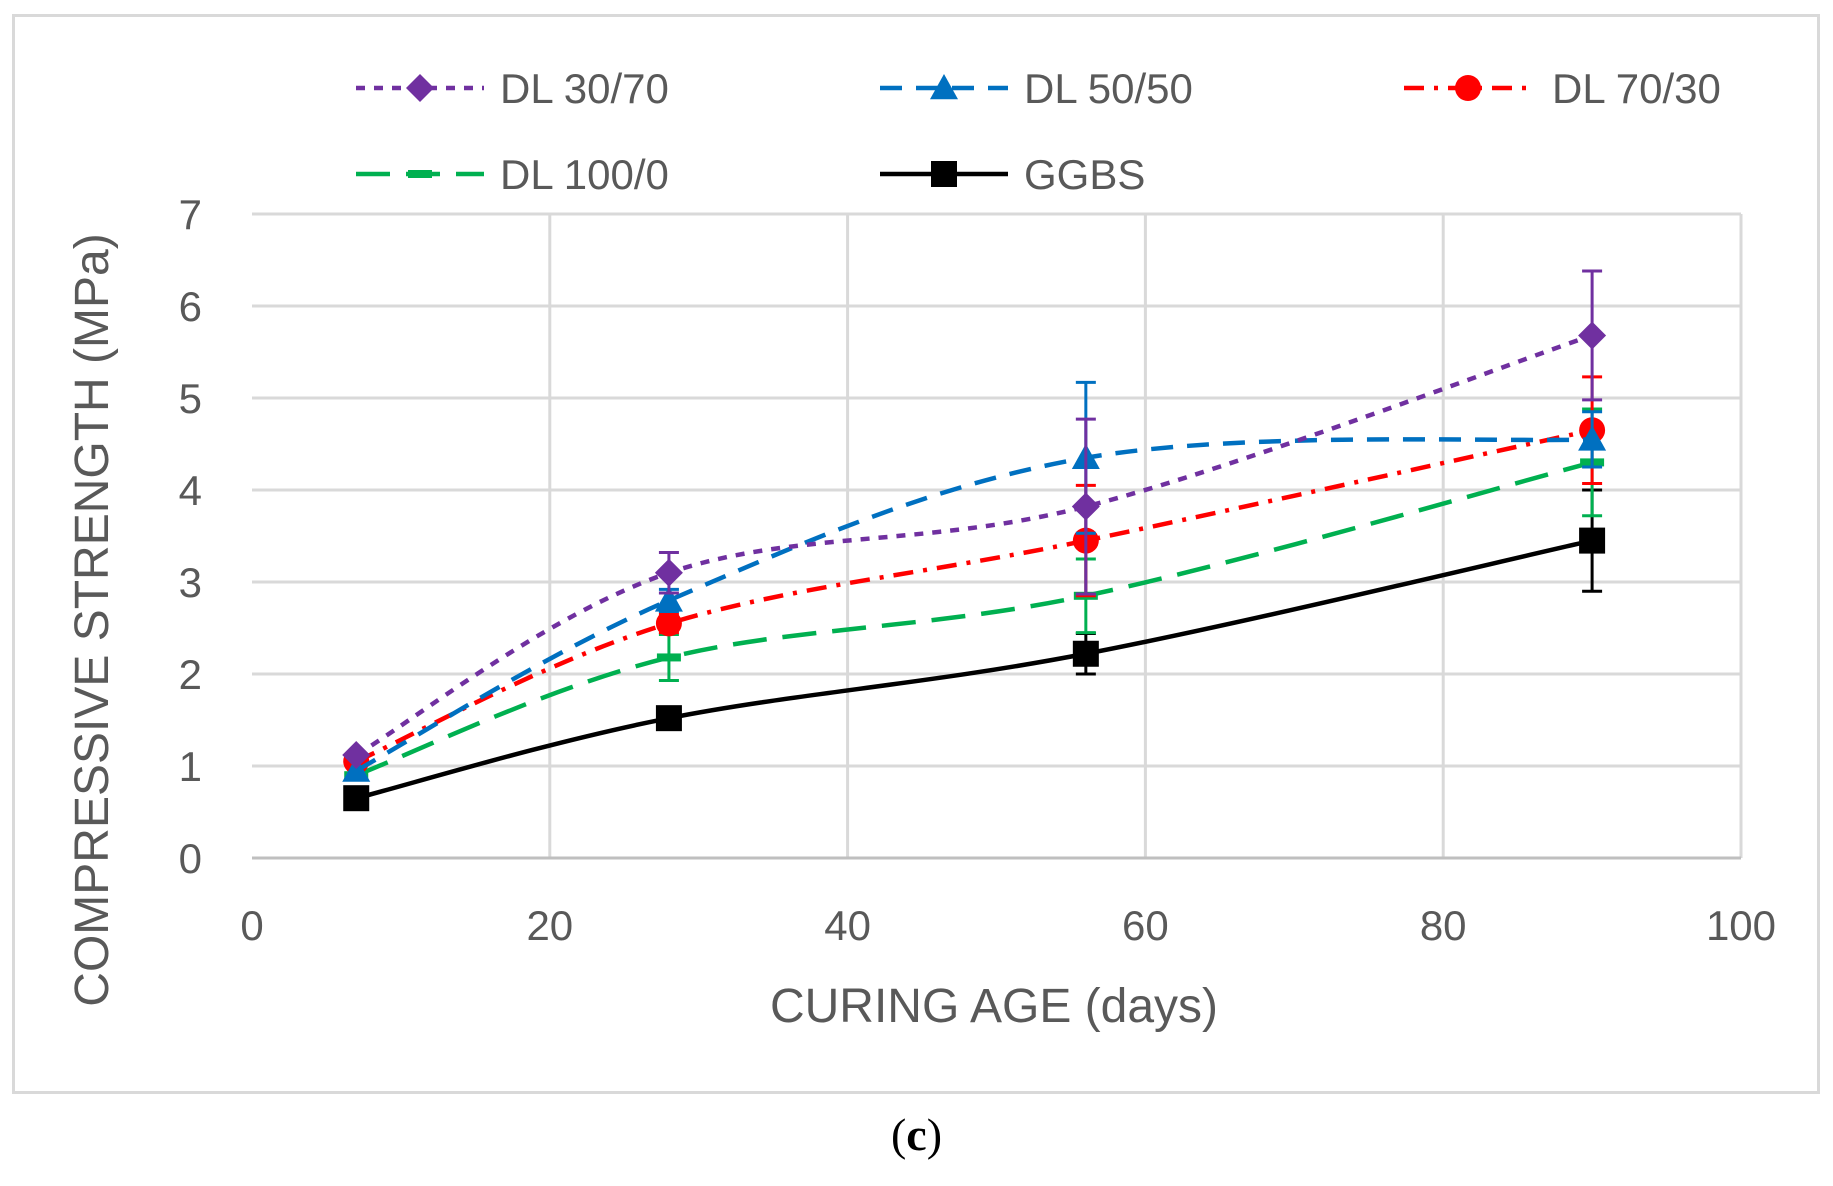 The width and height of the screenshot is (1833, 1186). I want to click on y-tick-label: 4, so click(190, 490).